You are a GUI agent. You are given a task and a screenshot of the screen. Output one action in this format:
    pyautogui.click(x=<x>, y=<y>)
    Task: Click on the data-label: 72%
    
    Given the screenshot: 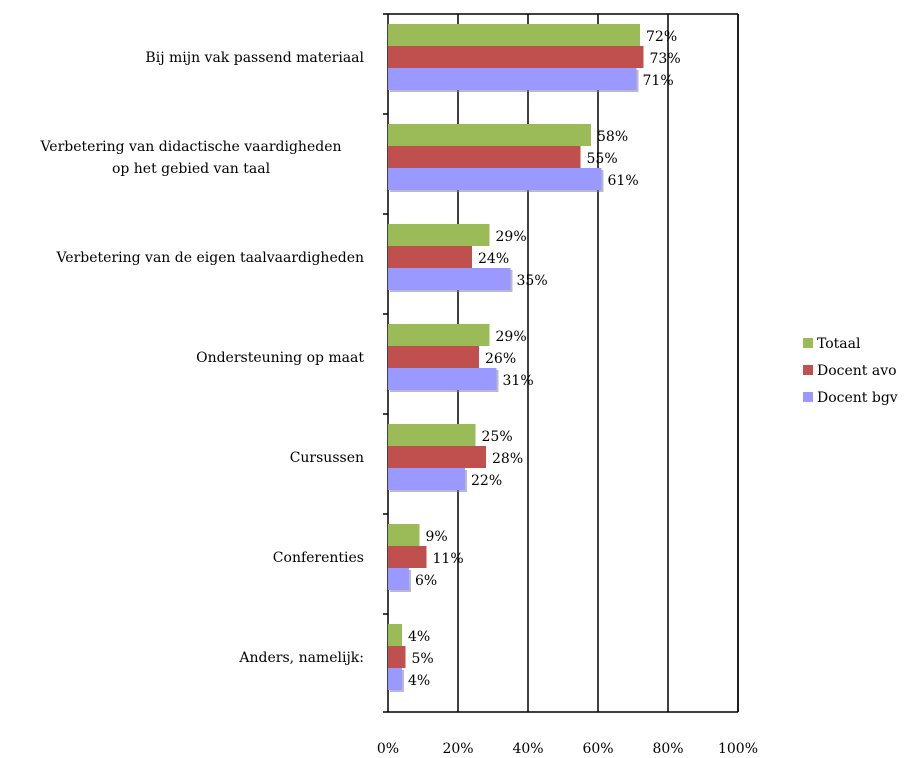 What is the action you would take?
    pyautogui.click(x=661, y=37)
    